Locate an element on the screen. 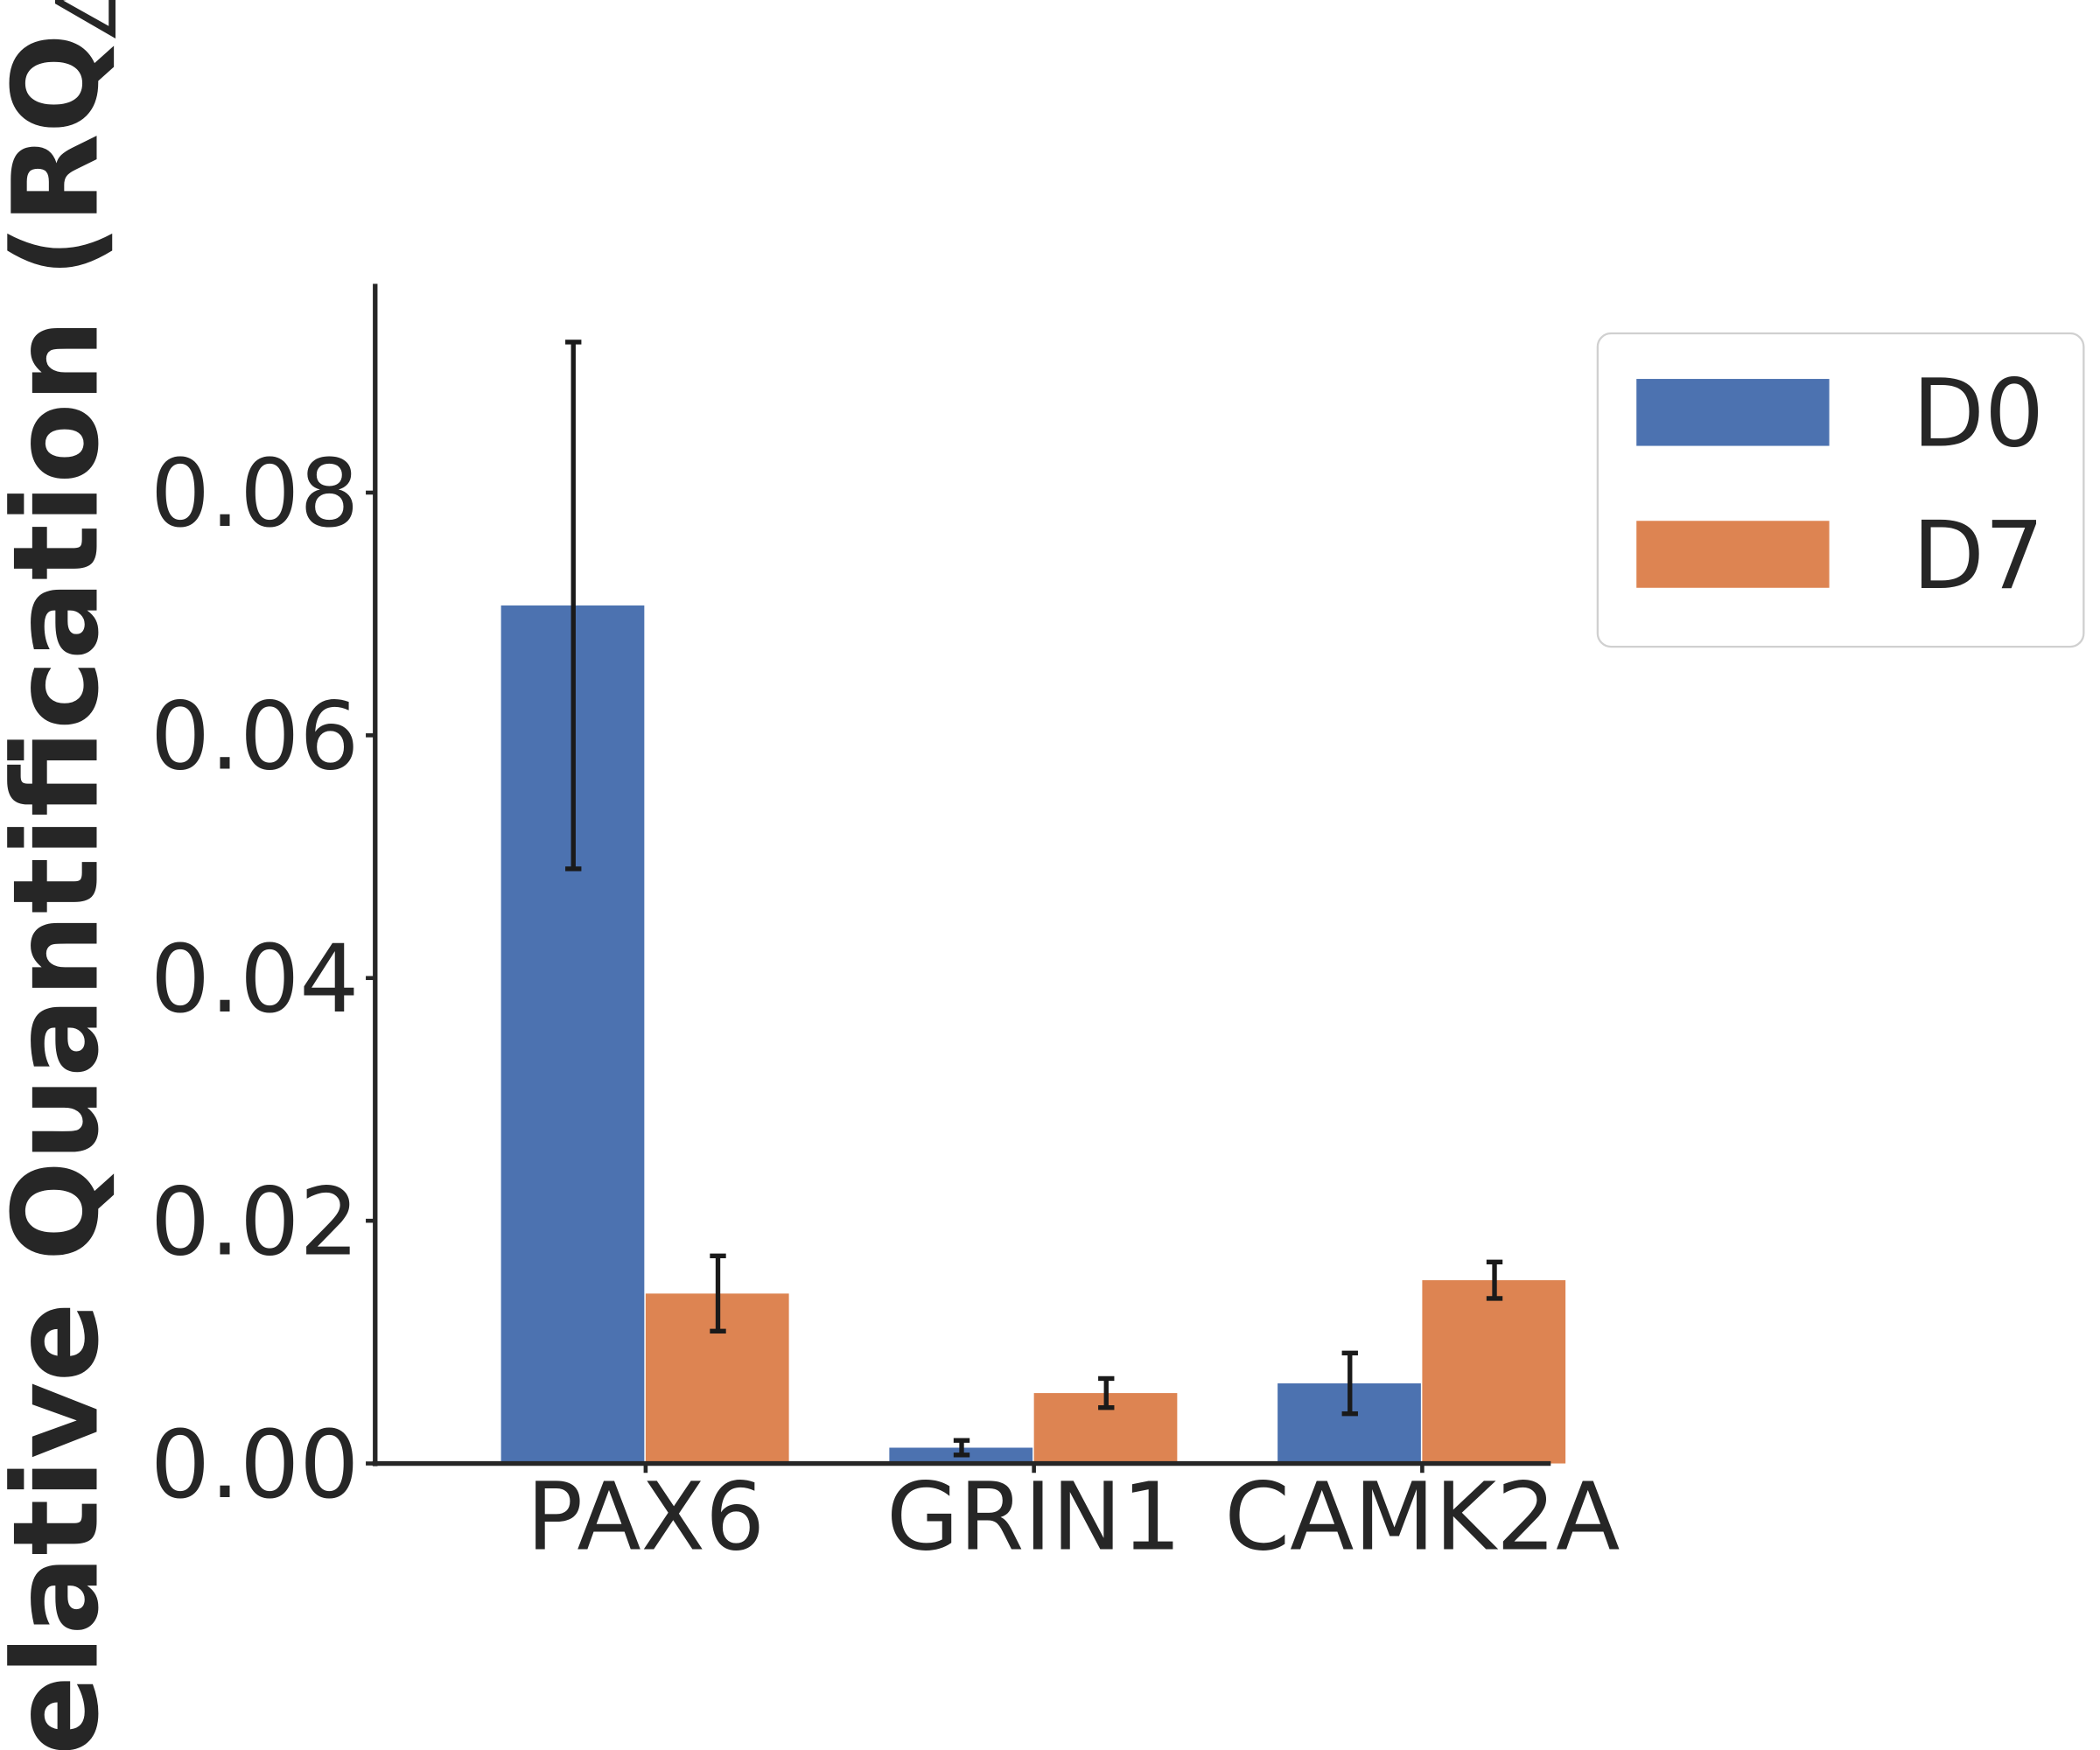 The image size is (2100, 1750). legend-label: D0 is located at coordinates (1978, 414).